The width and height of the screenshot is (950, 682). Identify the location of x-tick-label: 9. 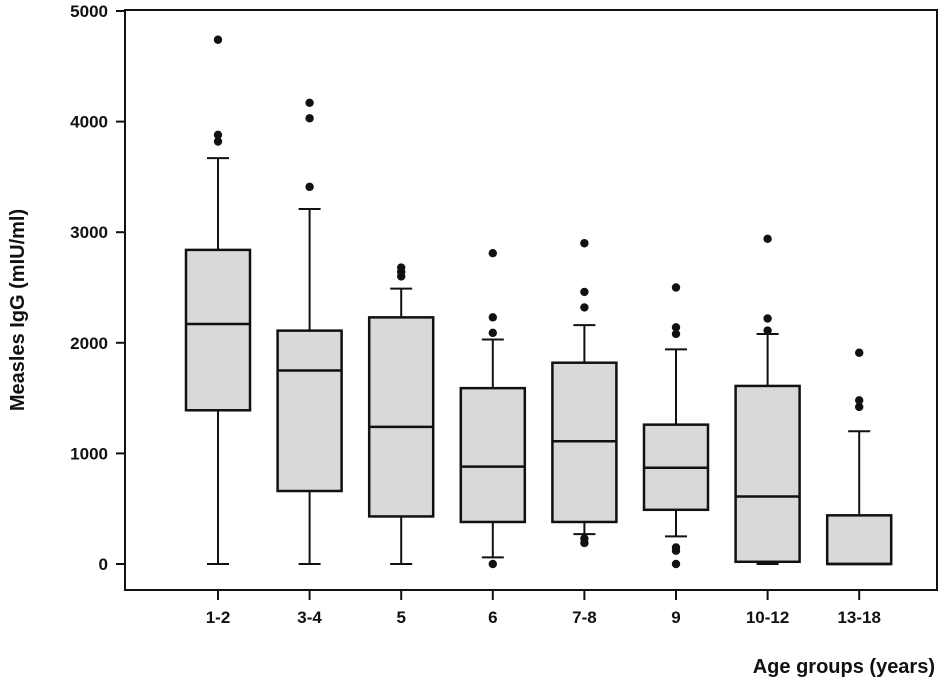
(675, 617).